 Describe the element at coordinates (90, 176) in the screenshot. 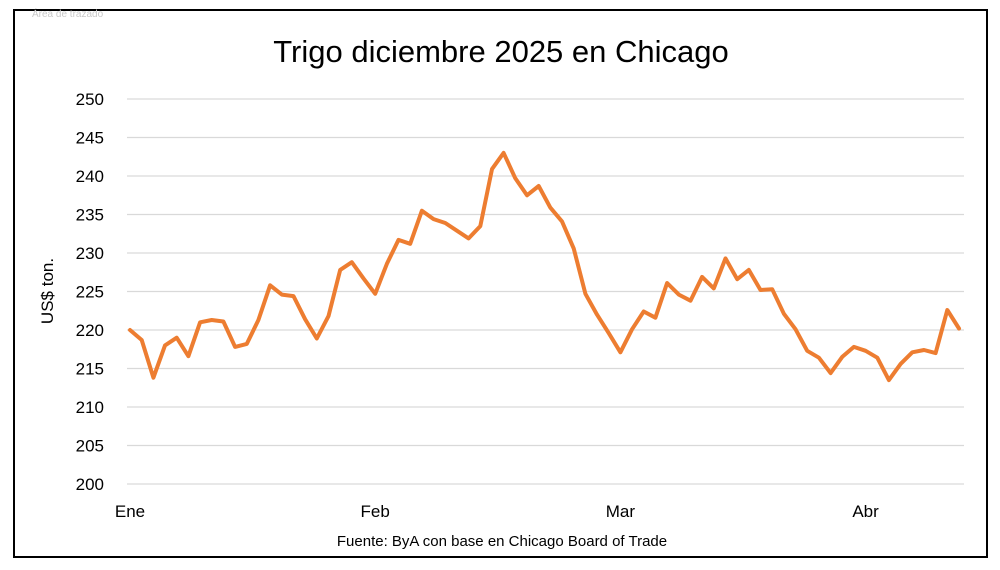

I see `y-tick-label: 240` at that location.